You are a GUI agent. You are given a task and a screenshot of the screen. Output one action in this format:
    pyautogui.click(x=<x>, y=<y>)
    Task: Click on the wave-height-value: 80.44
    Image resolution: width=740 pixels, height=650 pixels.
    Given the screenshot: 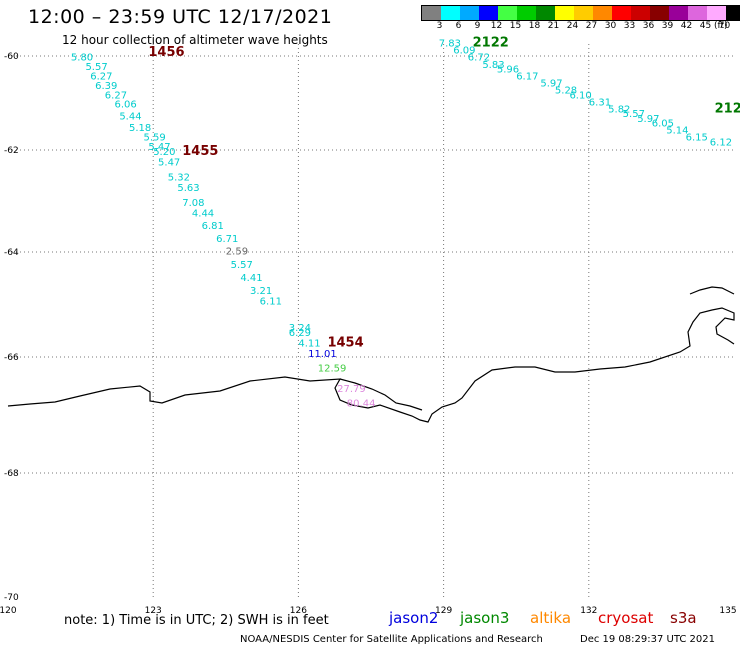 What is the action you would take?
    pyautogui.click(x=361, y=403)
    